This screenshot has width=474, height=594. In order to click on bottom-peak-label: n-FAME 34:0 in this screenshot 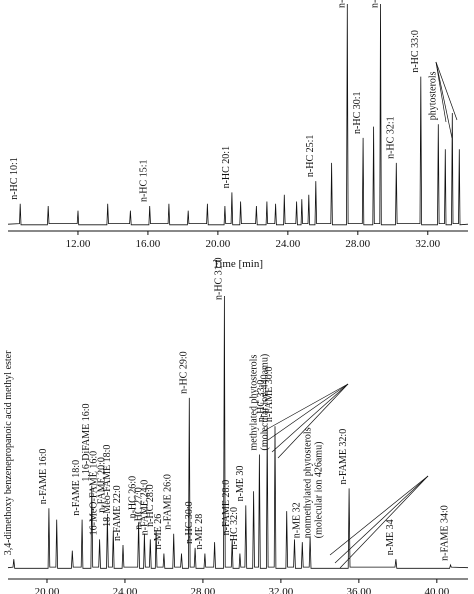, I will do `click(444, 533)`.